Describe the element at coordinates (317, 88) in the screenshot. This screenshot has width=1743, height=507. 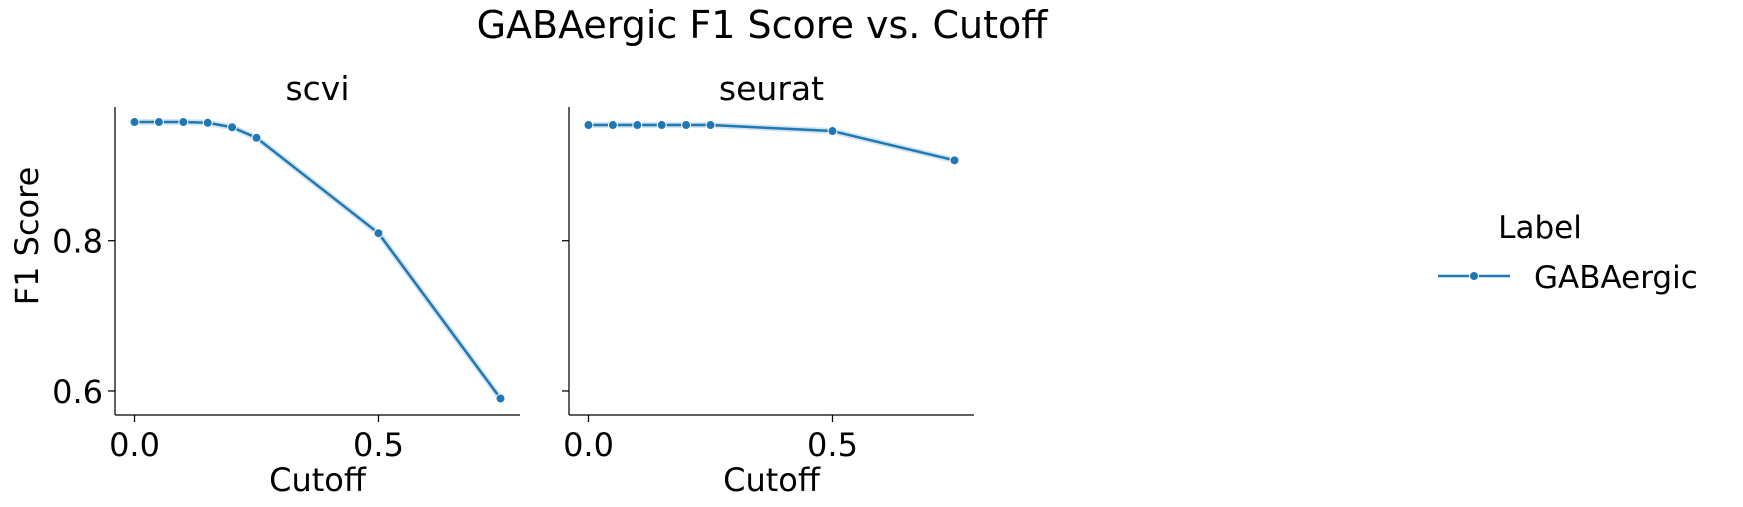
I see `panel-title: scvi` at that location.